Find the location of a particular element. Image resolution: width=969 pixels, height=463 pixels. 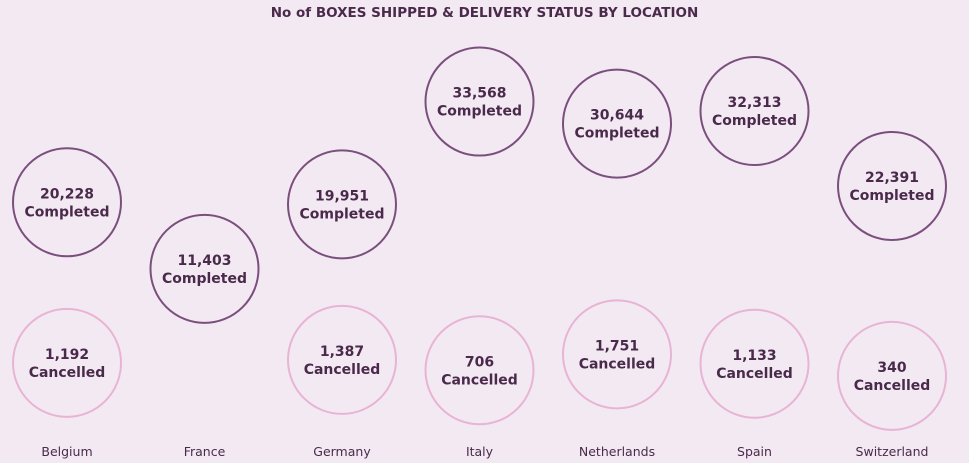

cancelled-value-label: 340 is located at coordinates (891, 368).